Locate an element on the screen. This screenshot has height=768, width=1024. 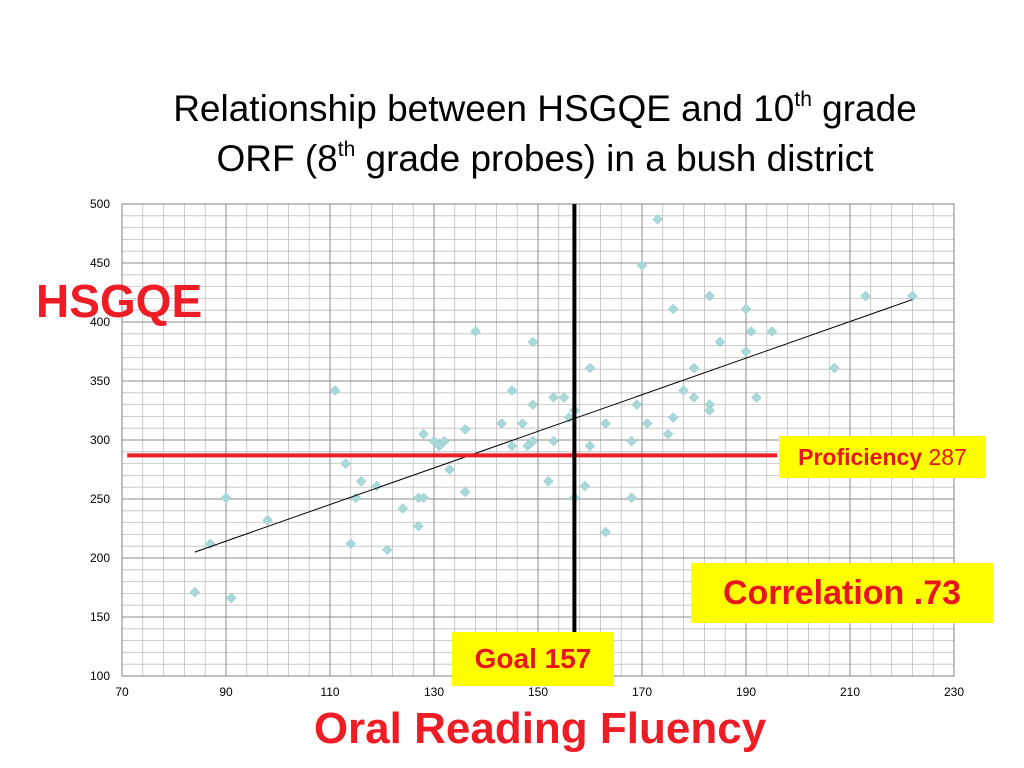
y-axis-tick-labels: 100 150 200 250 300 350 400 450 500 is located at coordinates (100, 440).